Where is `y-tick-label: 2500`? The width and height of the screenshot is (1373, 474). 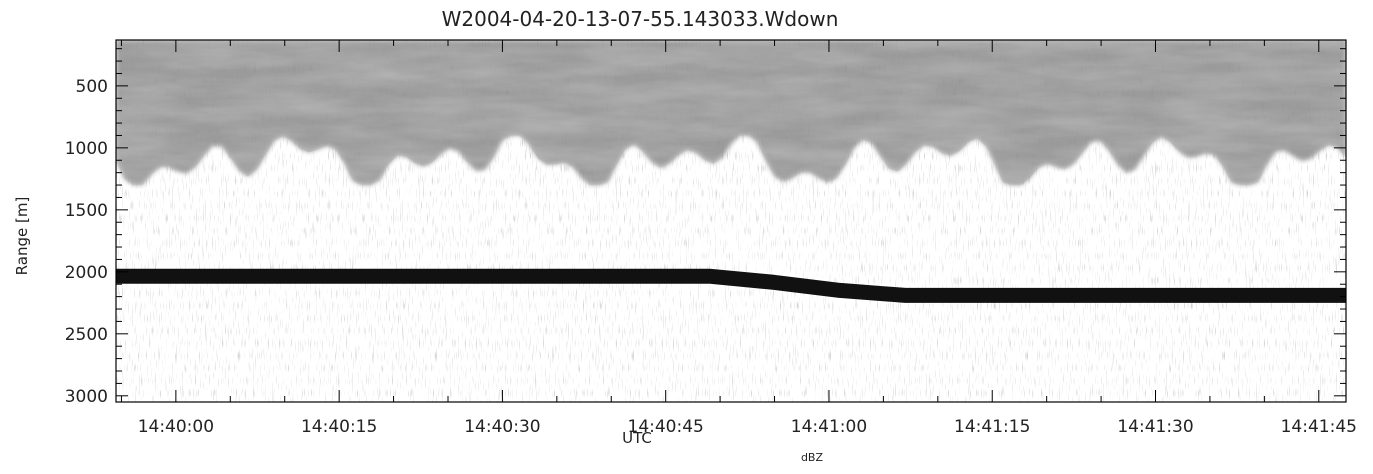
y-tick-label: 2500 is located at coordinates (86, 335).